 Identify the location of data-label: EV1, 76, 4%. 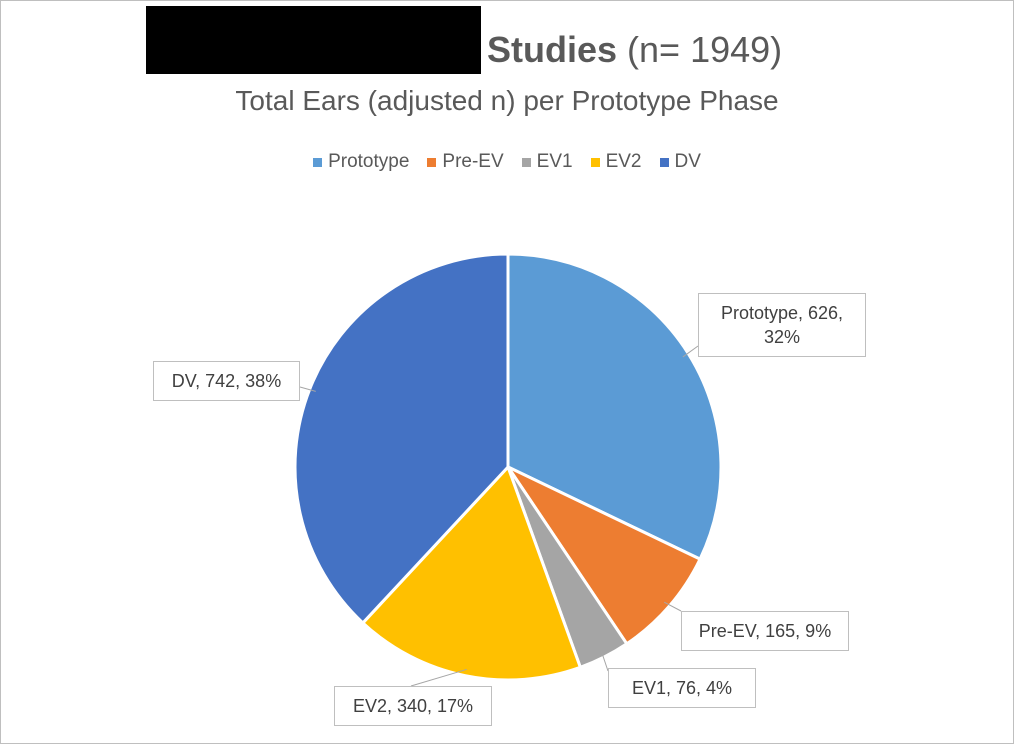
(682, 688).